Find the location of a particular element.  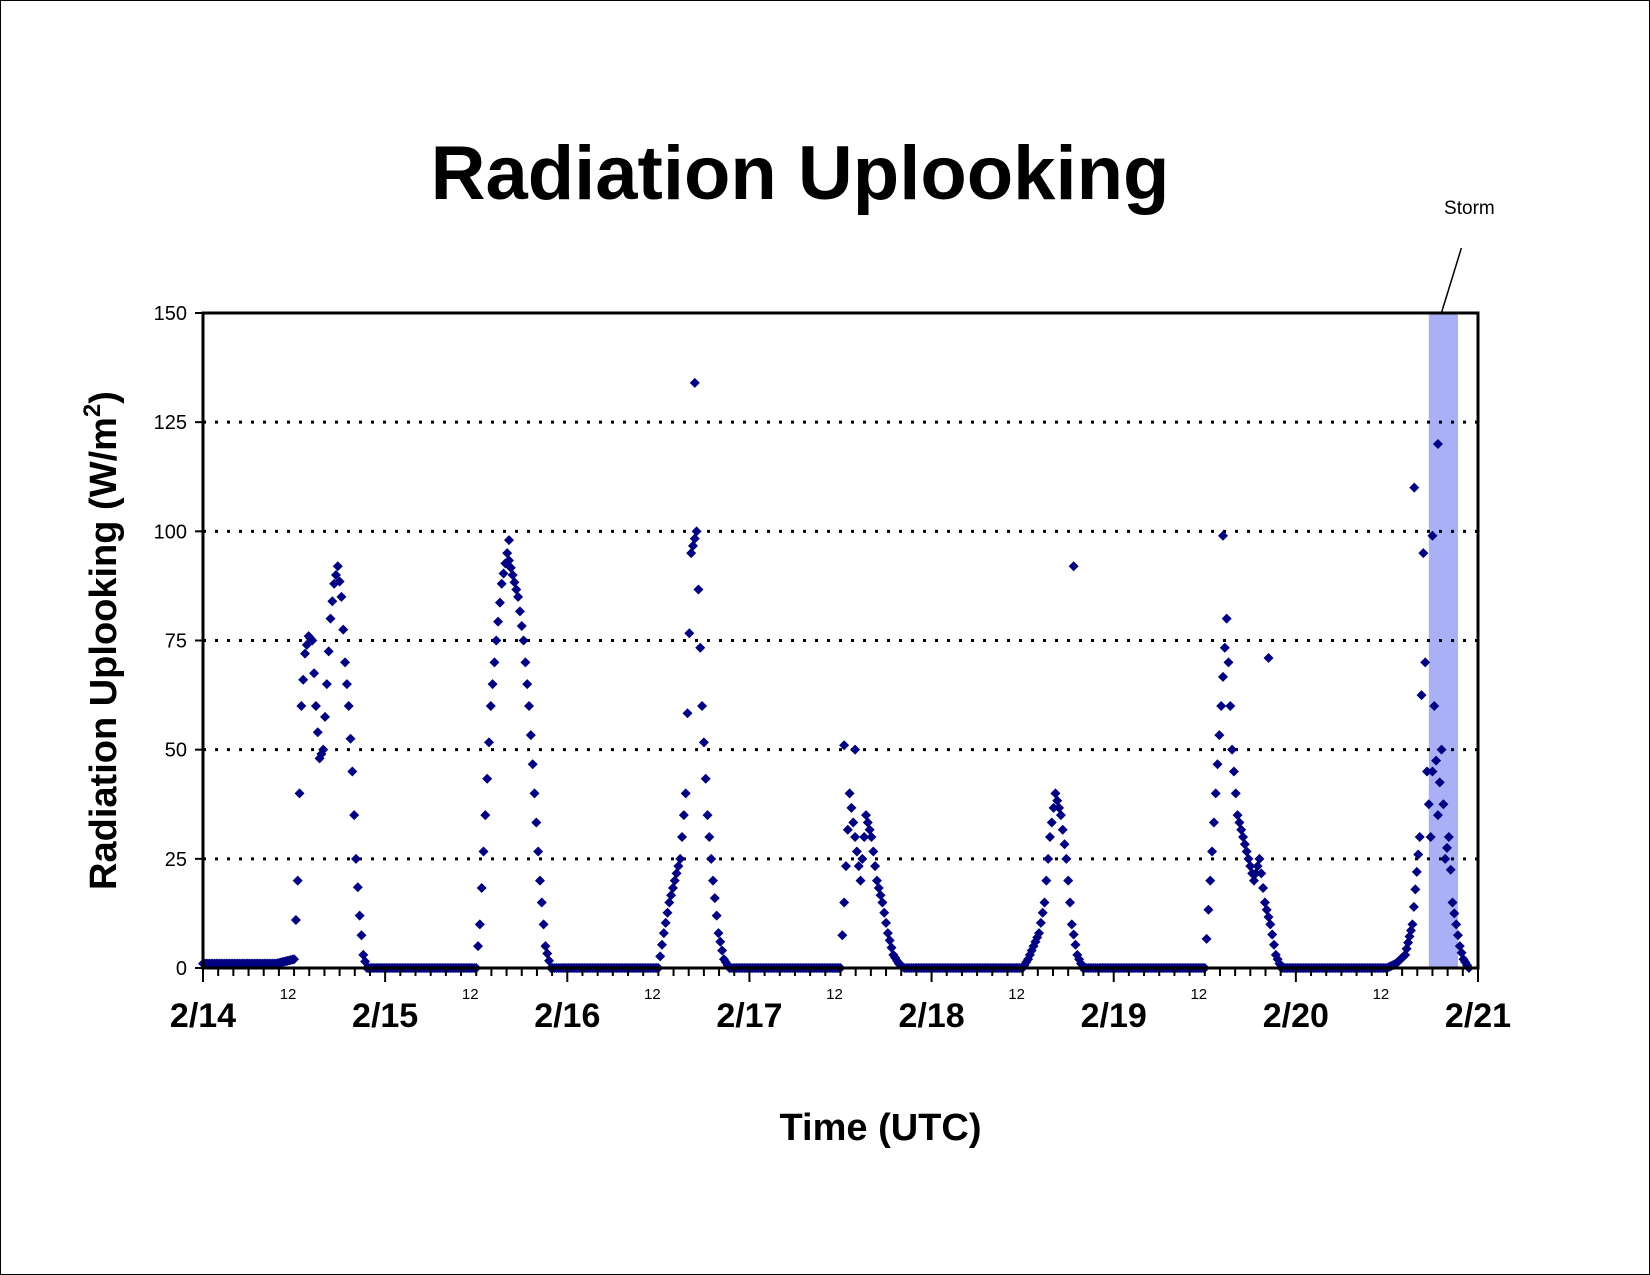

x-date-label: 2/17 is located at coordinates (749, 1016).